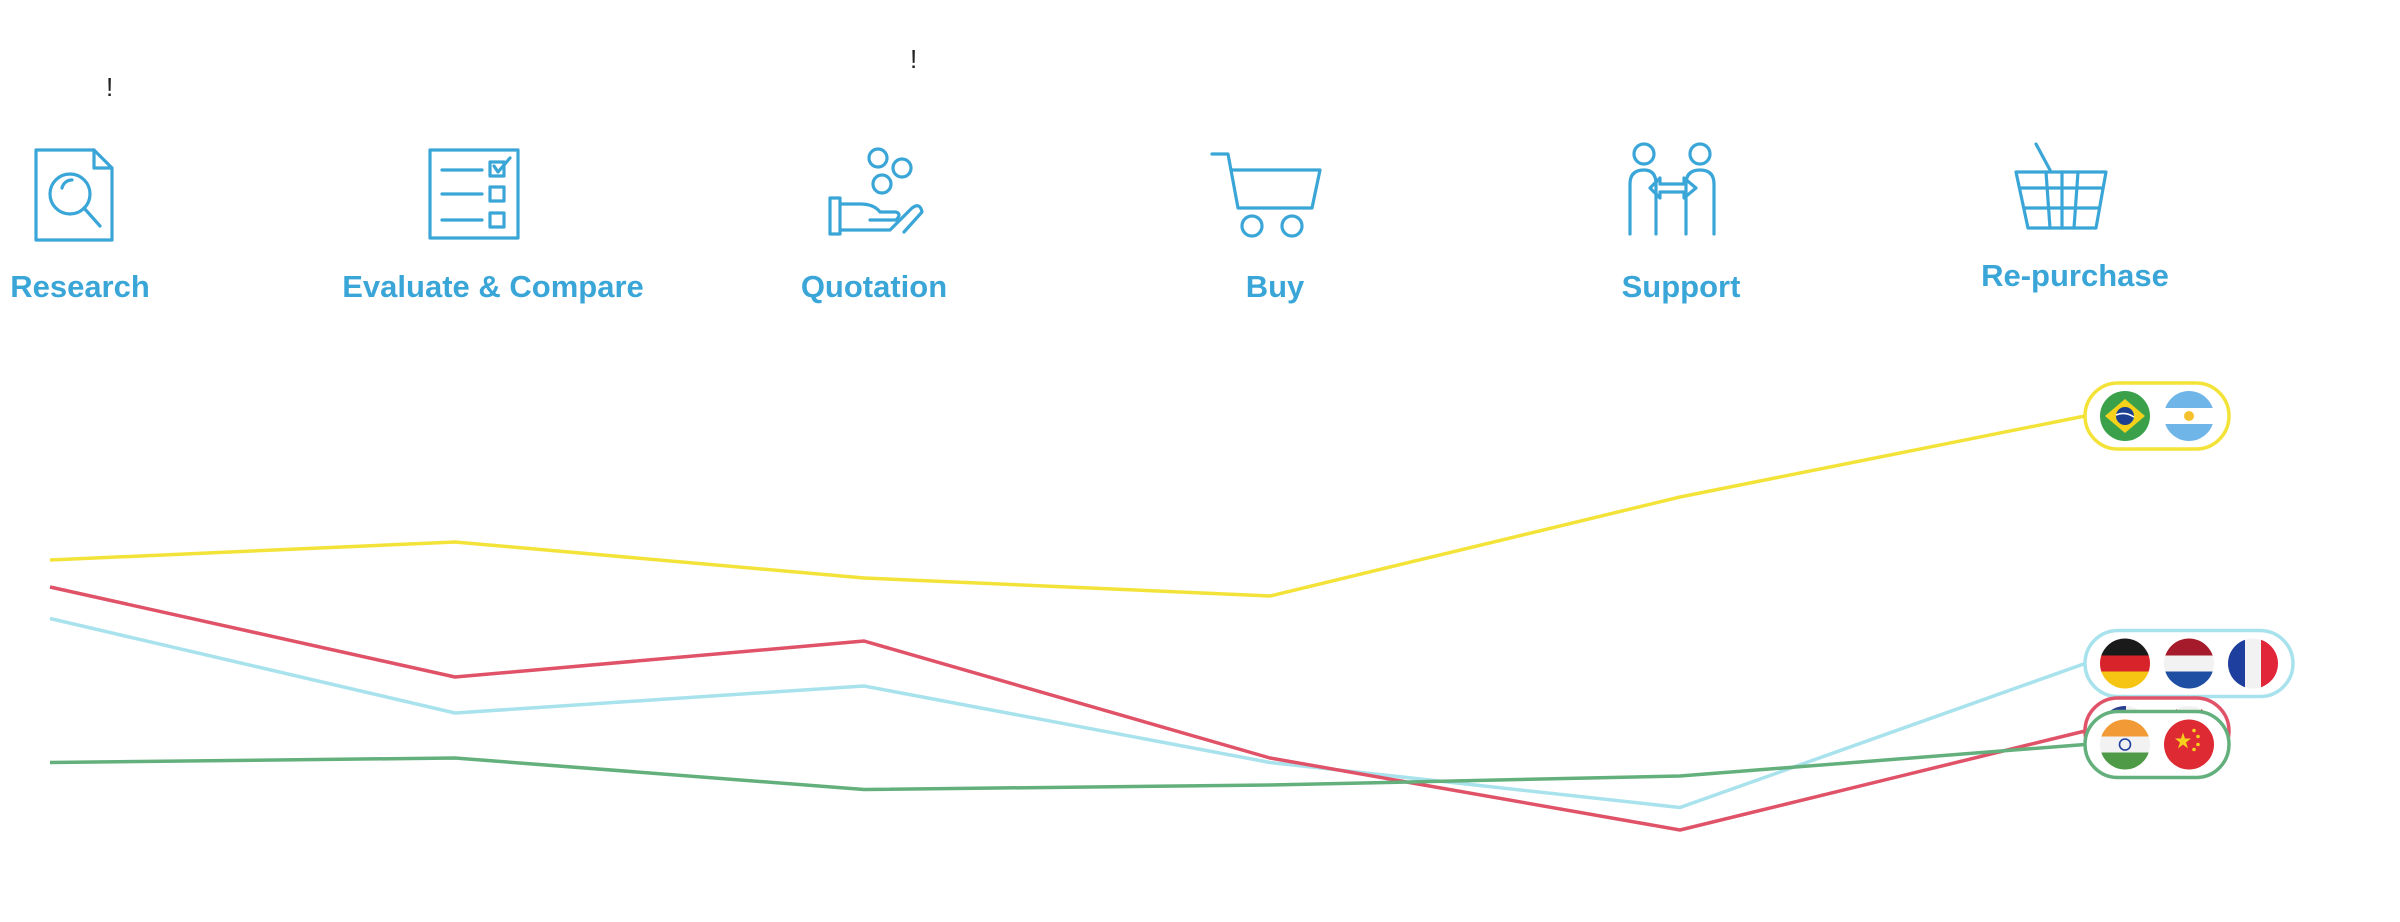  I want to click on france-flag-icon, so click(2253, 663).